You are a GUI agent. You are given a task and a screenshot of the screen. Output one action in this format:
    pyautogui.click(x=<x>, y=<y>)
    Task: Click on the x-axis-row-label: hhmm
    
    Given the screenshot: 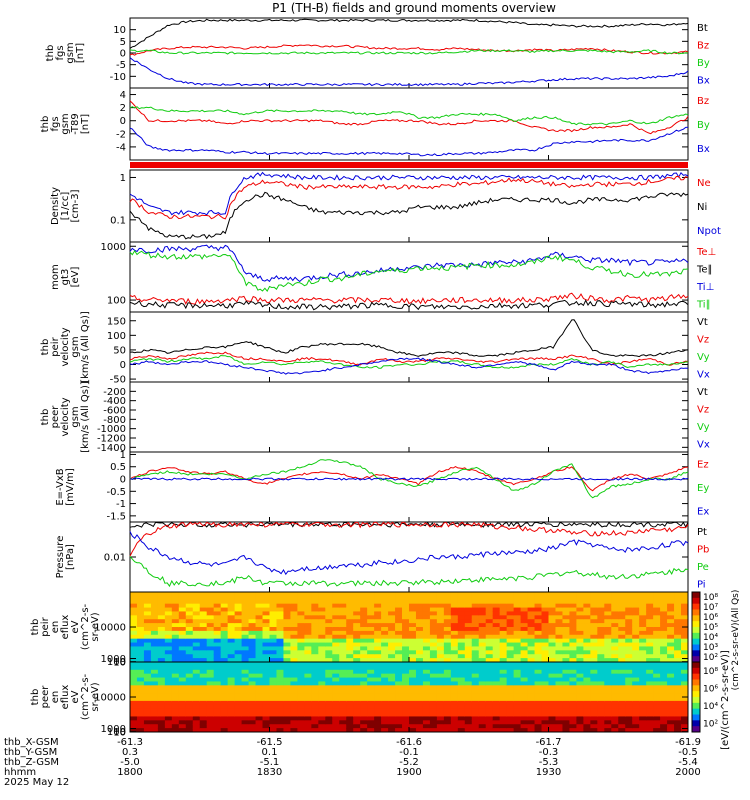 What is the action you would take?
    pyautogui.click(x=20, y=772)
    